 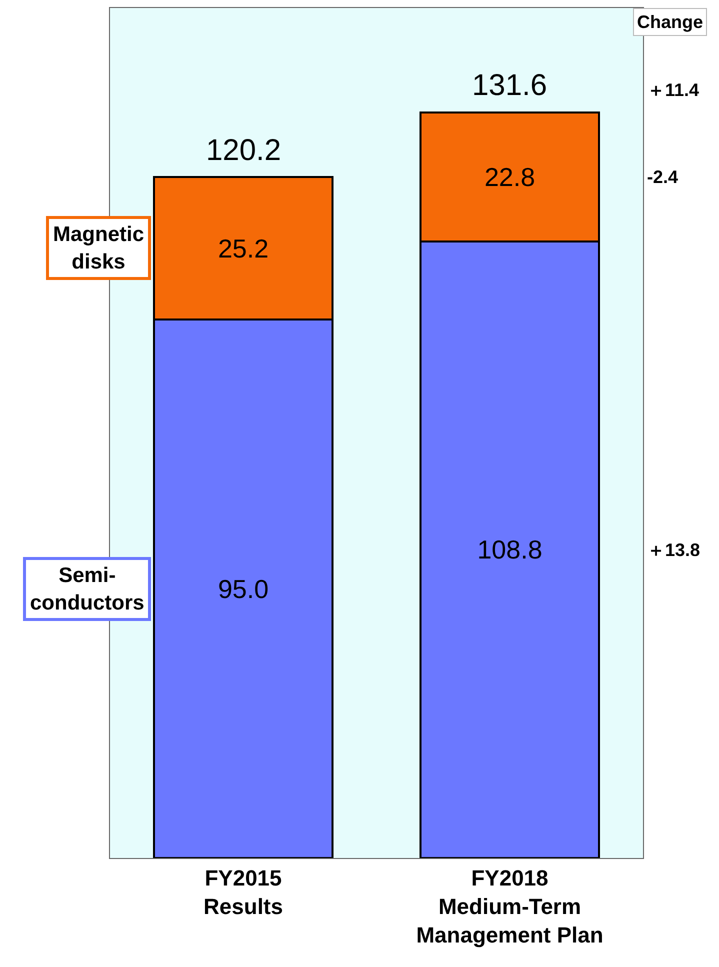 What do you see at coordinates (510, 906) in the screenshot?
I see `x-tick-label: FY2018 Medium-Term Management Plan` at bounding box center [510, 906].